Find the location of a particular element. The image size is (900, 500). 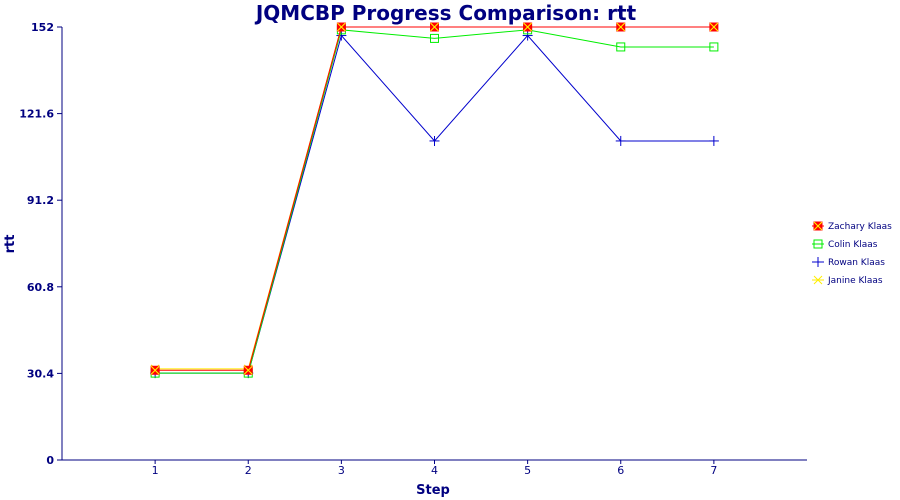

x-tick-label: 6 is located at coordinates (620, 470).